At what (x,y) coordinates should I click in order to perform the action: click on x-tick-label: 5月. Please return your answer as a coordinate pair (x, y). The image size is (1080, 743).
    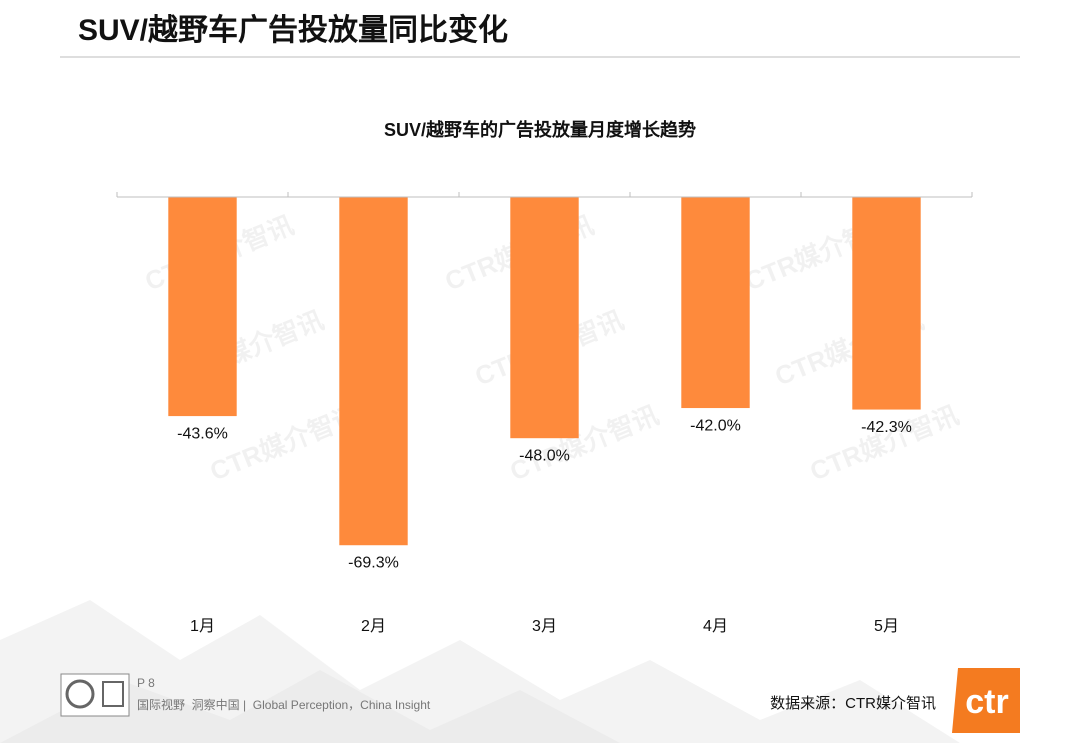
    Looking at the image, I should click on (886, 626).